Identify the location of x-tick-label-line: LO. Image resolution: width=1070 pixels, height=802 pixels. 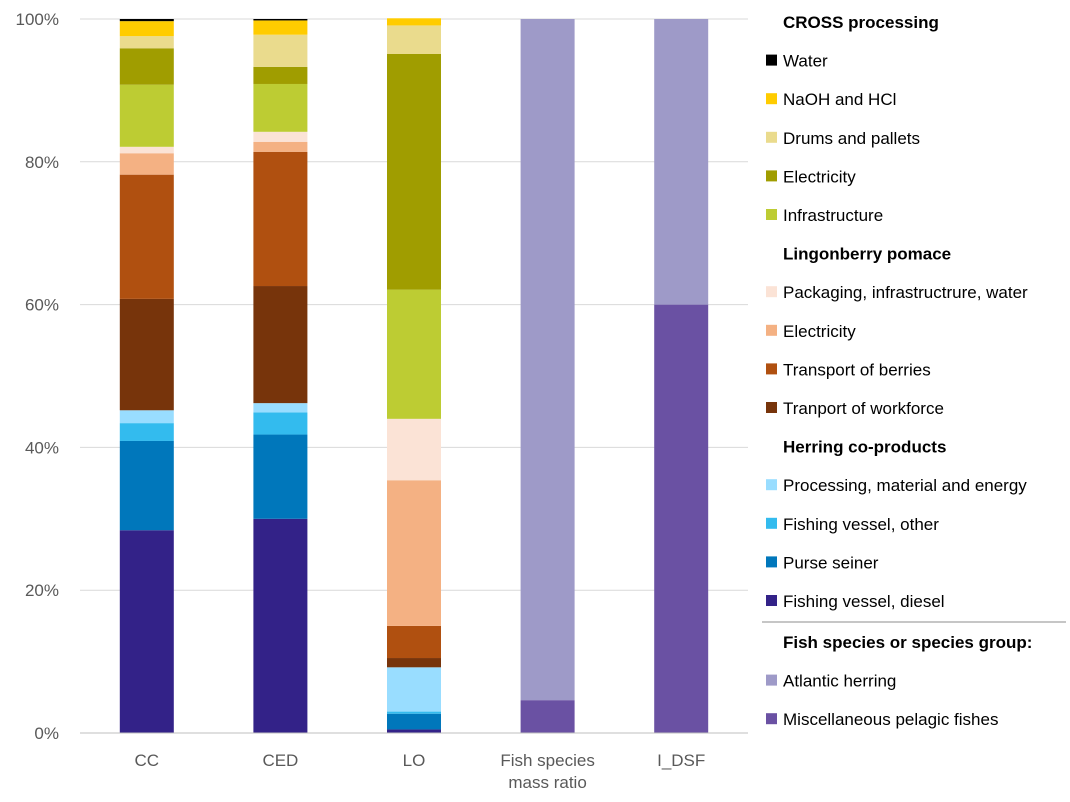
(414, 760).